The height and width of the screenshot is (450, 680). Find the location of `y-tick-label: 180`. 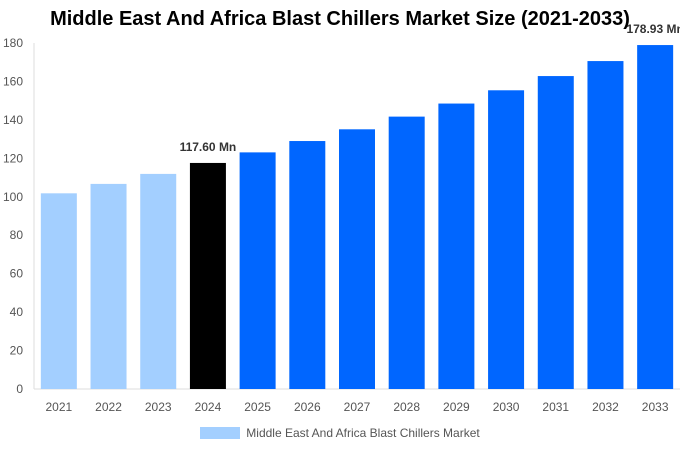

y-tick-label: 180 is located at coordinates (13, 43).